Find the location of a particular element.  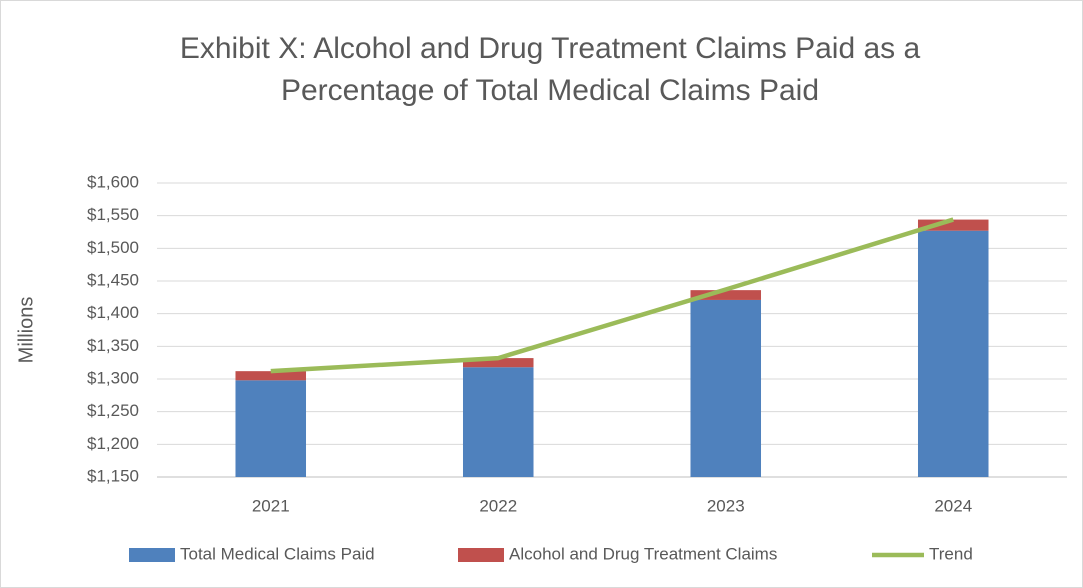

y-tick-label: $1,550 is located at coordinates (113, 214).